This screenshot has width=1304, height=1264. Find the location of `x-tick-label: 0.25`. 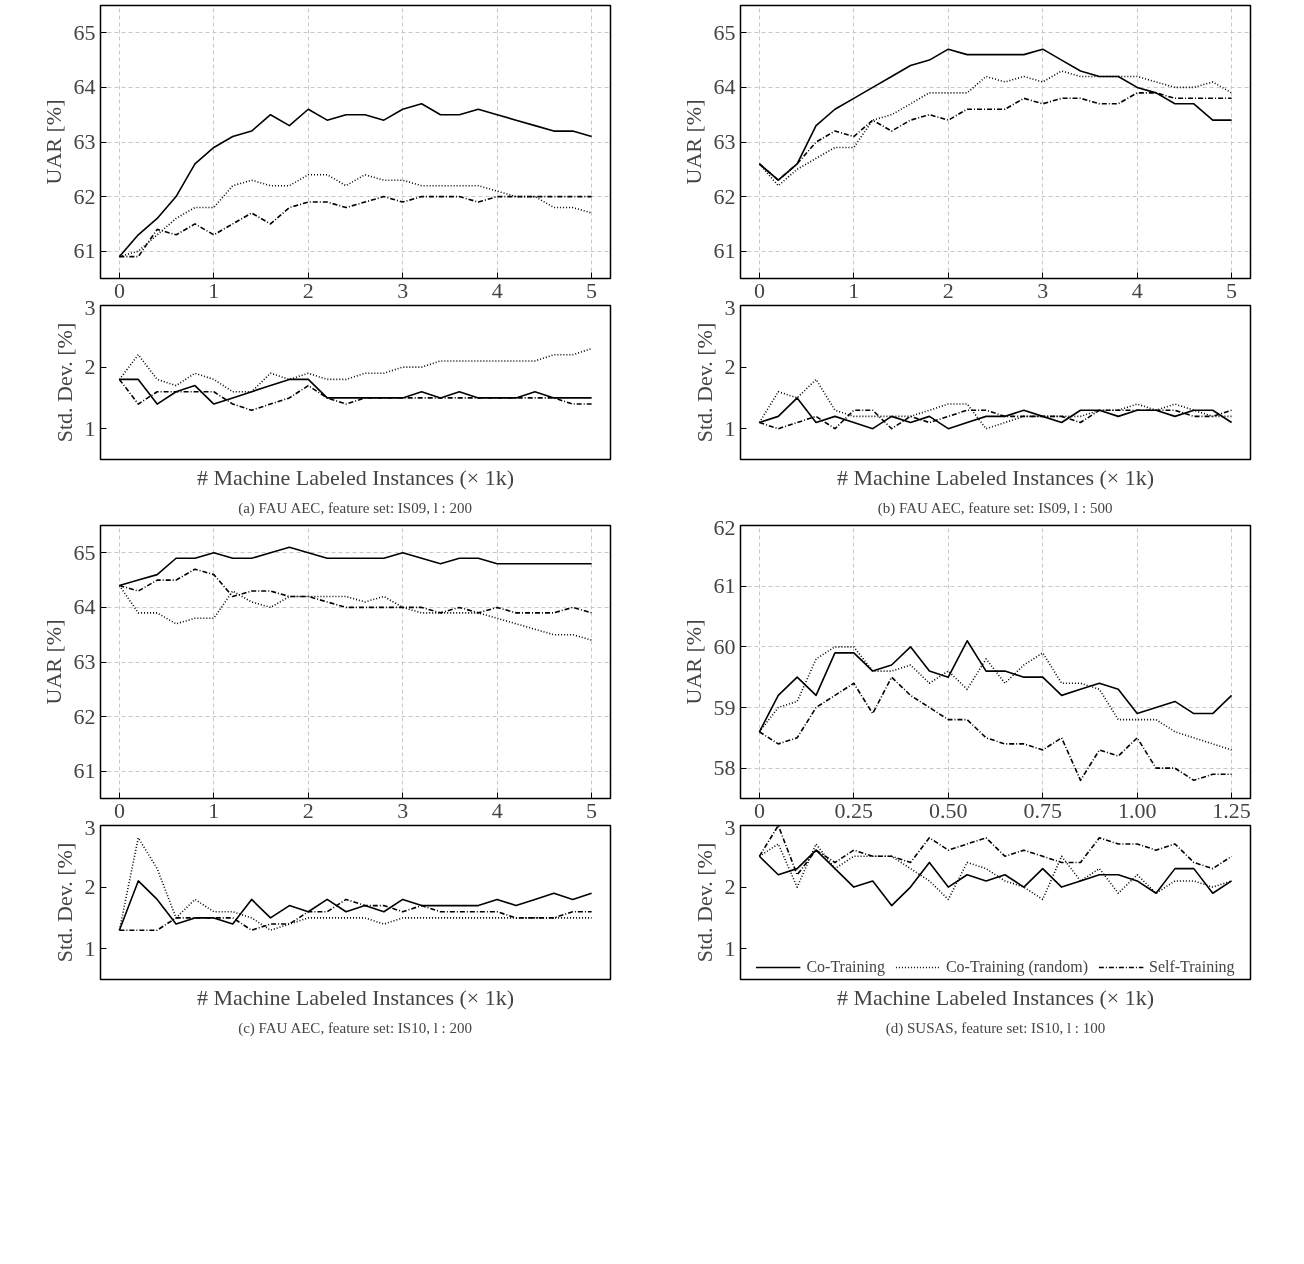

x-tick-label: 0.25 is located at coordinates (854, 810).